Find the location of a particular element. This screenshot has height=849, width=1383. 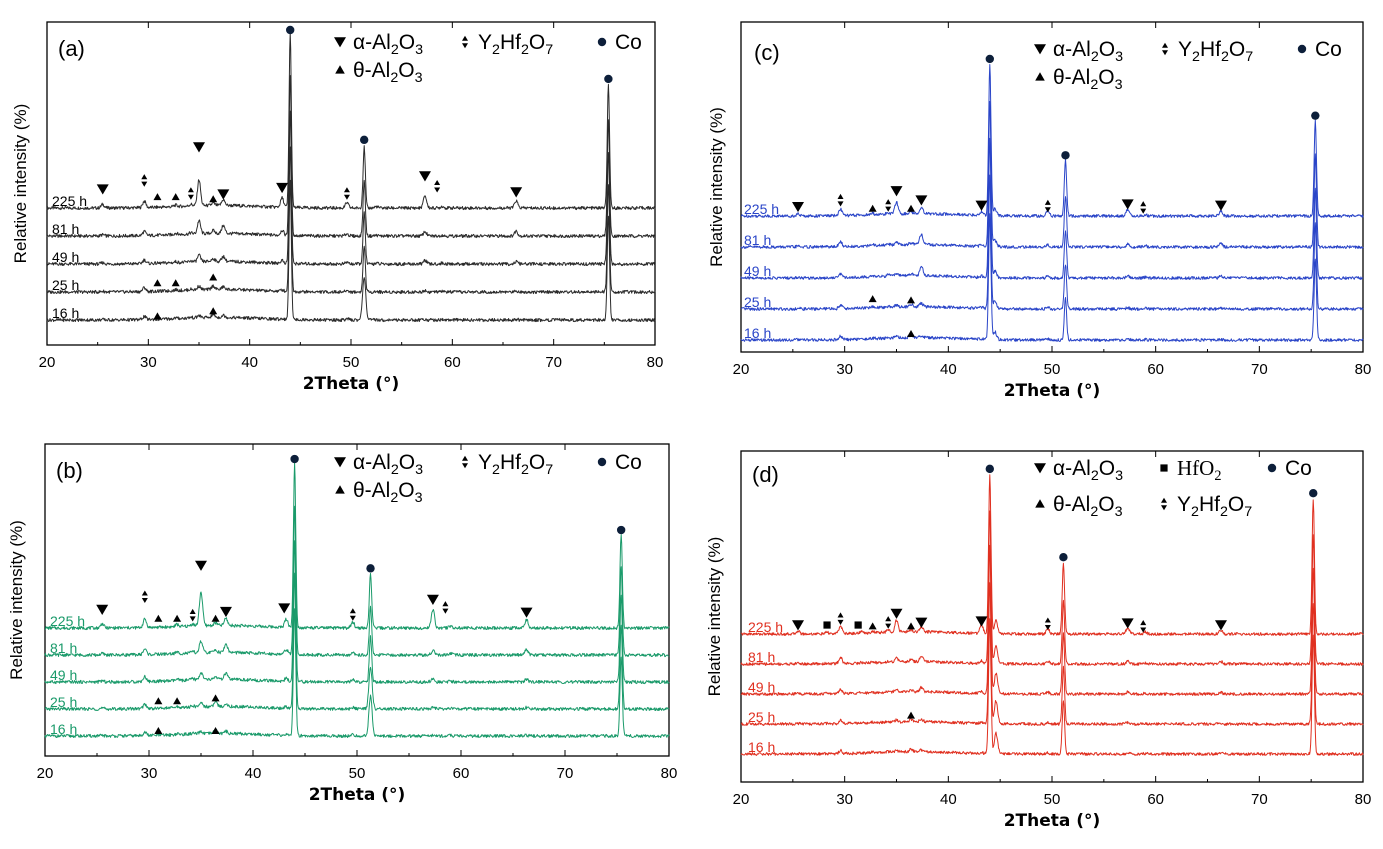

panel-label: (c) is located at coordinates (767, 52).